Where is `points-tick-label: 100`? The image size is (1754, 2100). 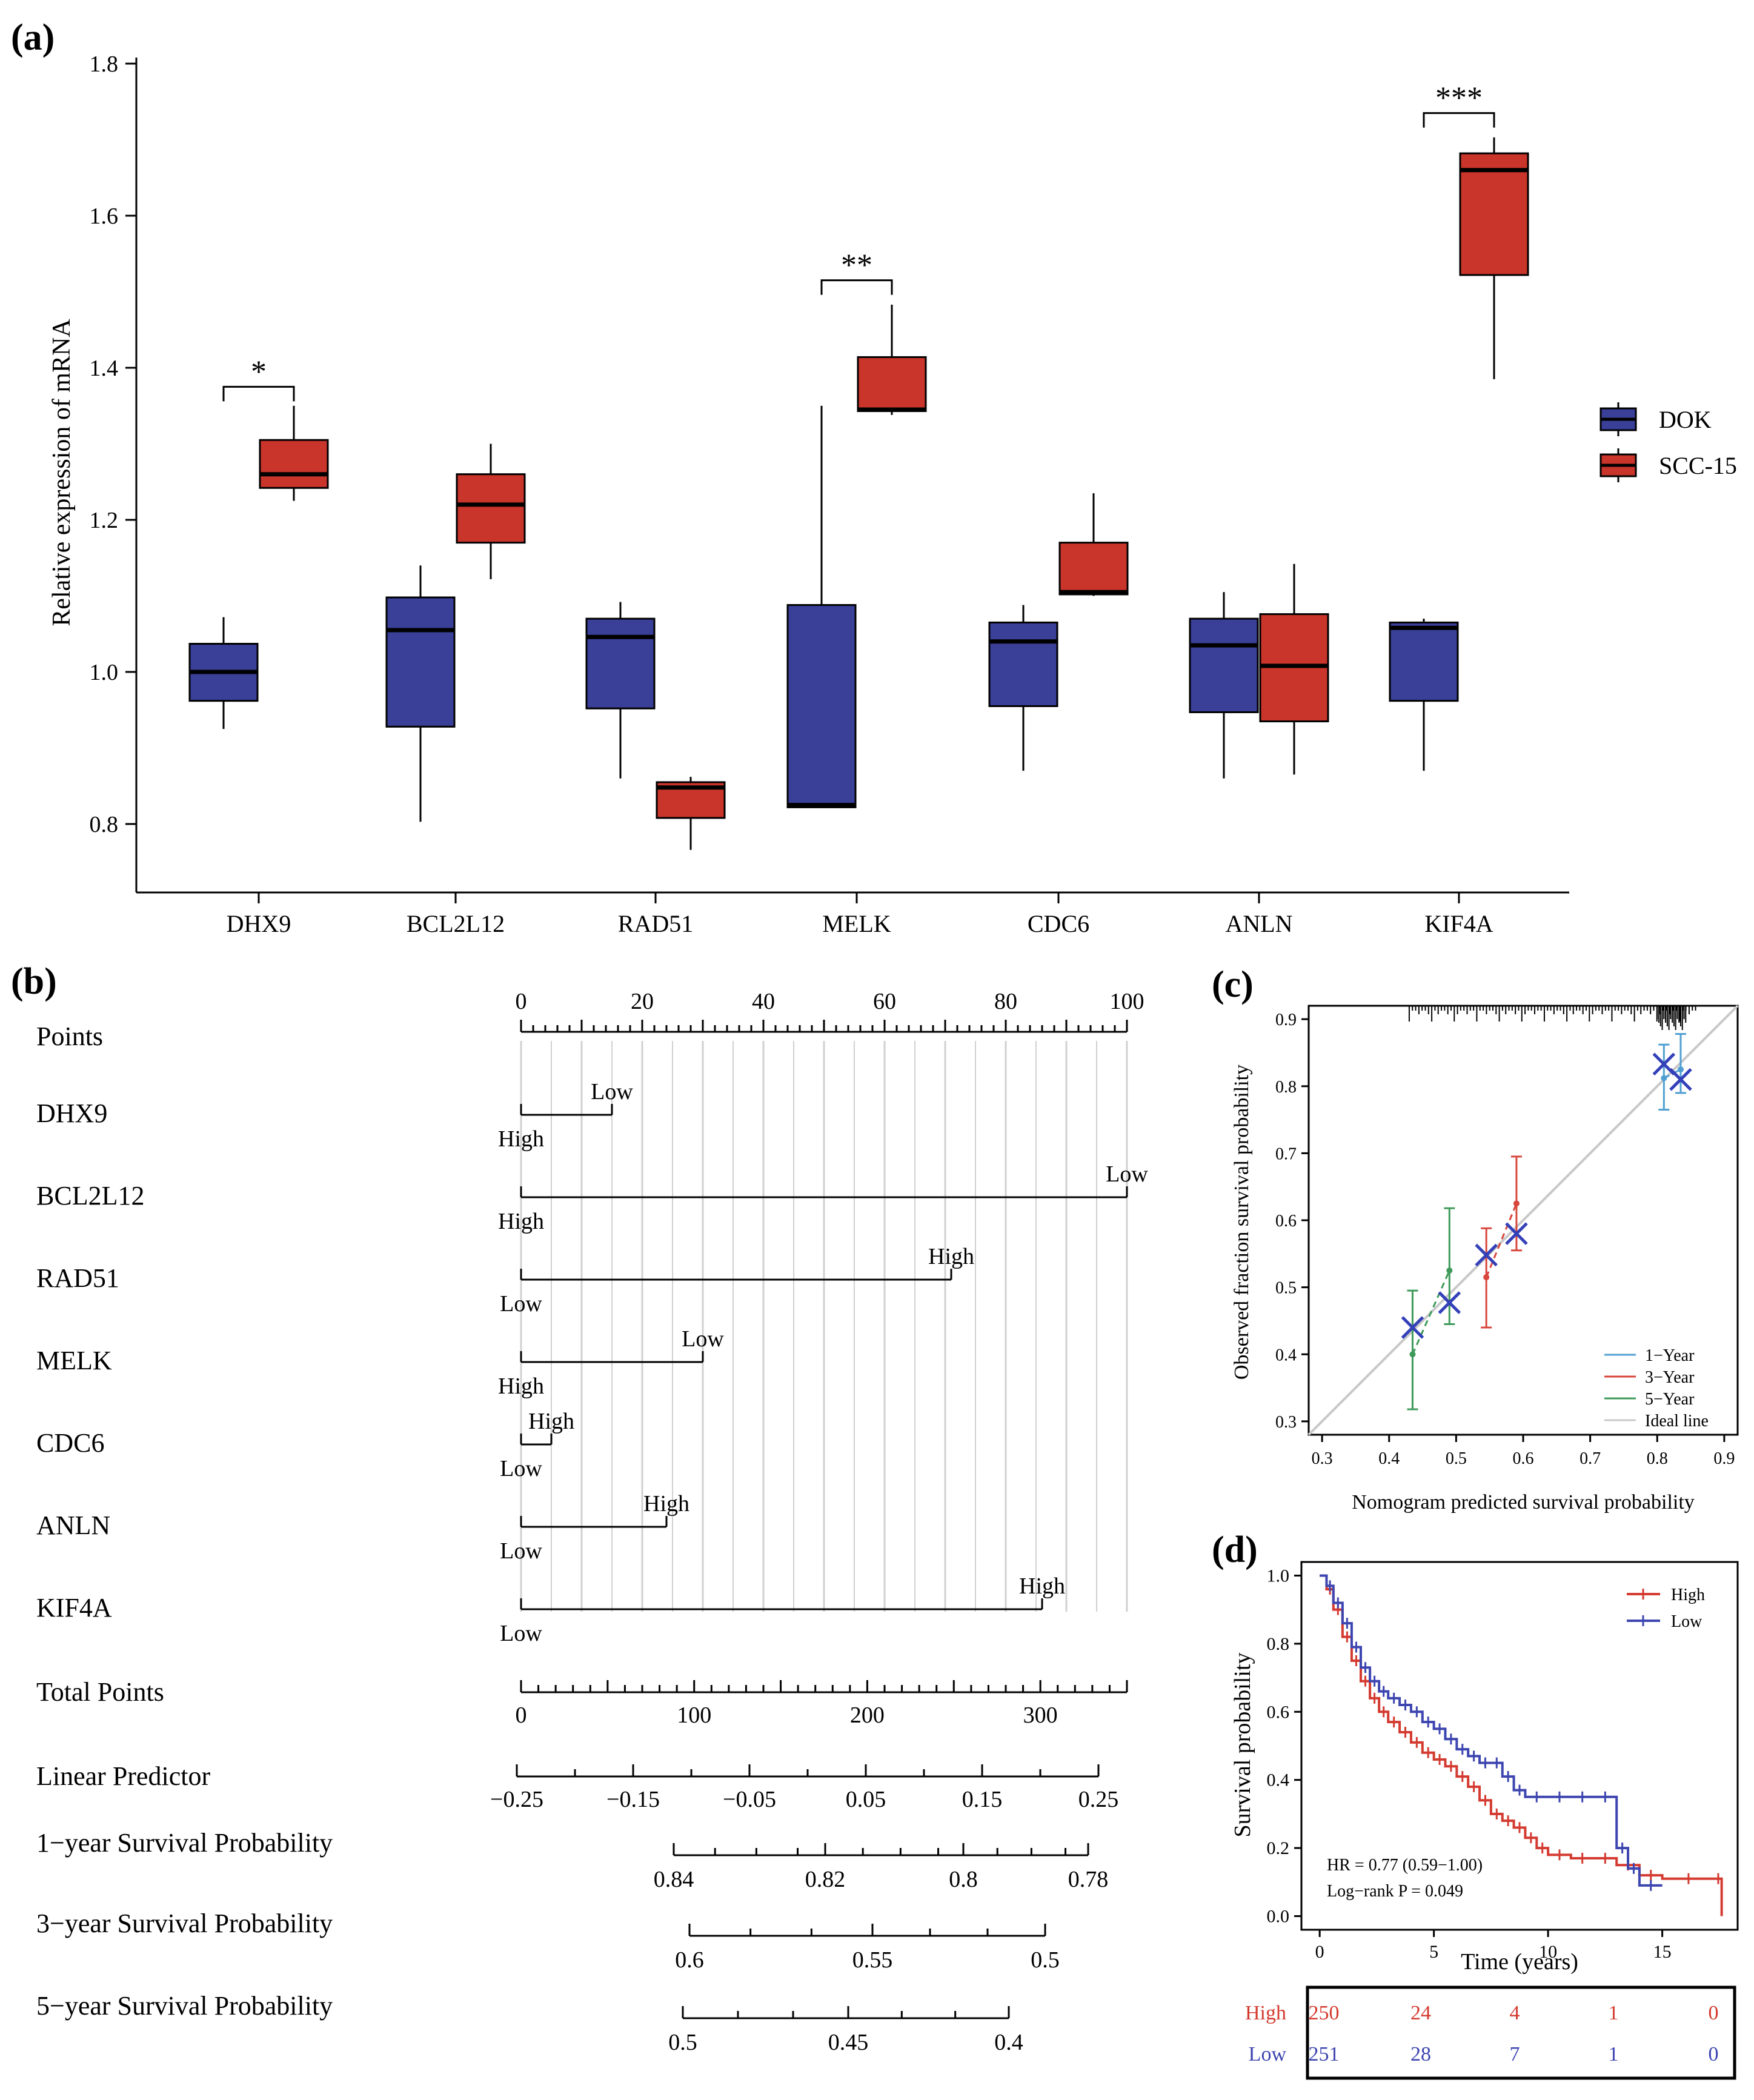
points-tick-label: 100 is located at coordinates (1127, 1001).